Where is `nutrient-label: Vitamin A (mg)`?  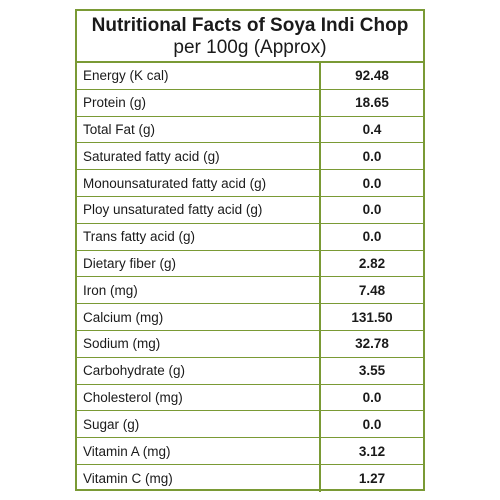 nutrient-label: Vitamin A (mg) is located at coordinates (199, 451).